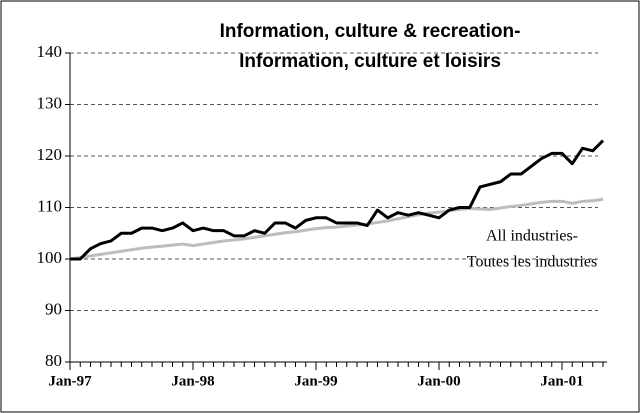 This screenshot has height=413, width=640. Describe the element at coordinates (370, 61) in the screenshot. I see `chart-title: Information, culture et loisirs` at that location.